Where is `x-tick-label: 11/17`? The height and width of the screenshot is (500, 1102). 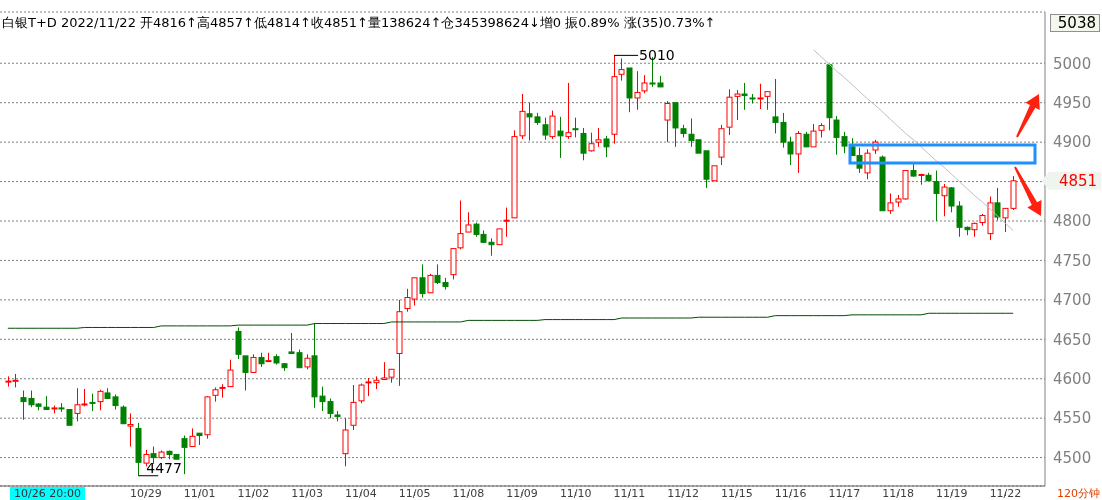 x-tick-label: 11/17 is located at coordinates (844, 493).